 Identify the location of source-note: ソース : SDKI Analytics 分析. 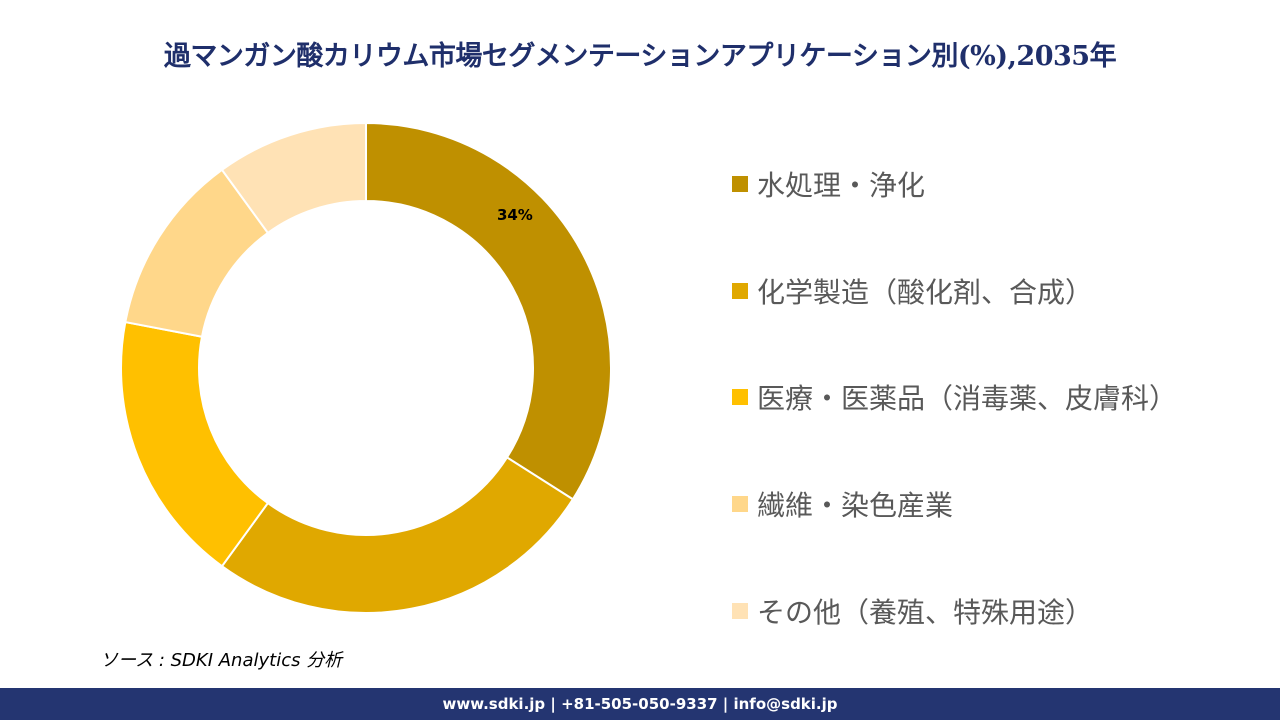
(221, 660).